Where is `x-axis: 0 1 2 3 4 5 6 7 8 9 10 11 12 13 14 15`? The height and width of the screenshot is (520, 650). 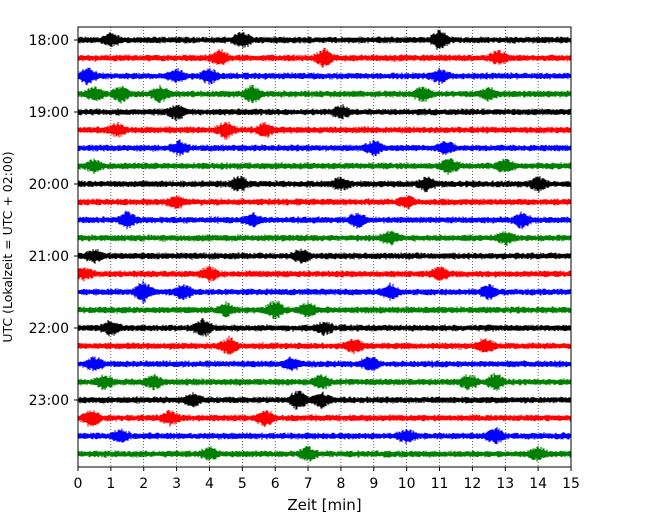 x-axis: 0 1 2 3 4 5 6 7 8 9 10 11 12 13 14 15 is located at coordinates (327, 479).